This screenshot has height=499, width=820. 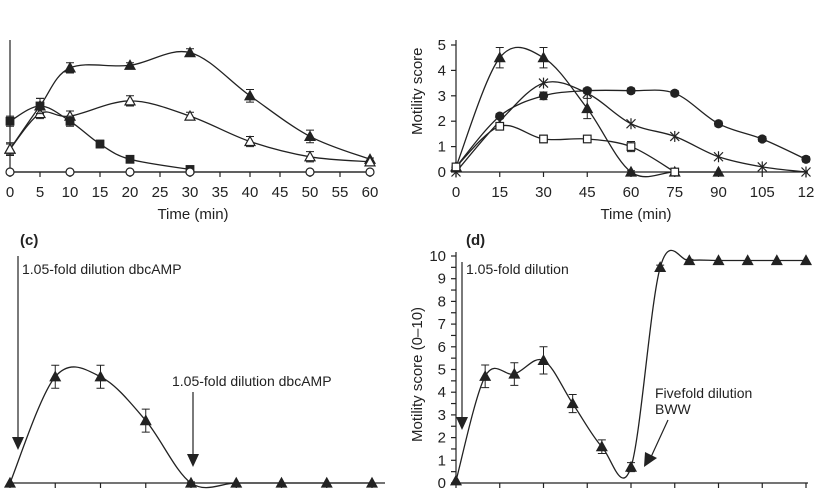 I want to click on panel-d-annotation-2: Fivefold dilution, so click(x=703, y=393).